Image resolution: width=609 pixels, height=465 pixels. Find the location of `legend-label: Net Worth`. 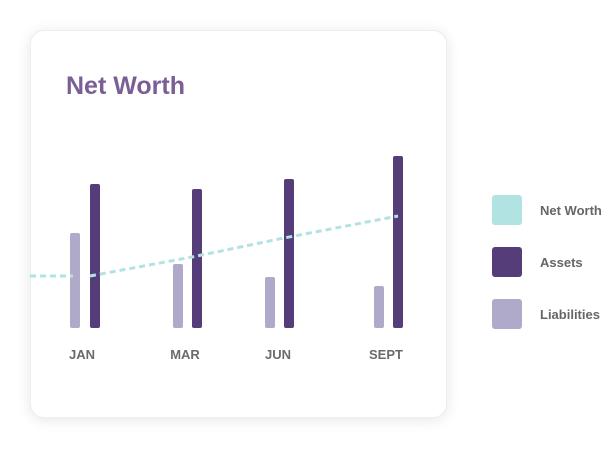

legend-label: Net Worth is located at coordinates (571, 210).